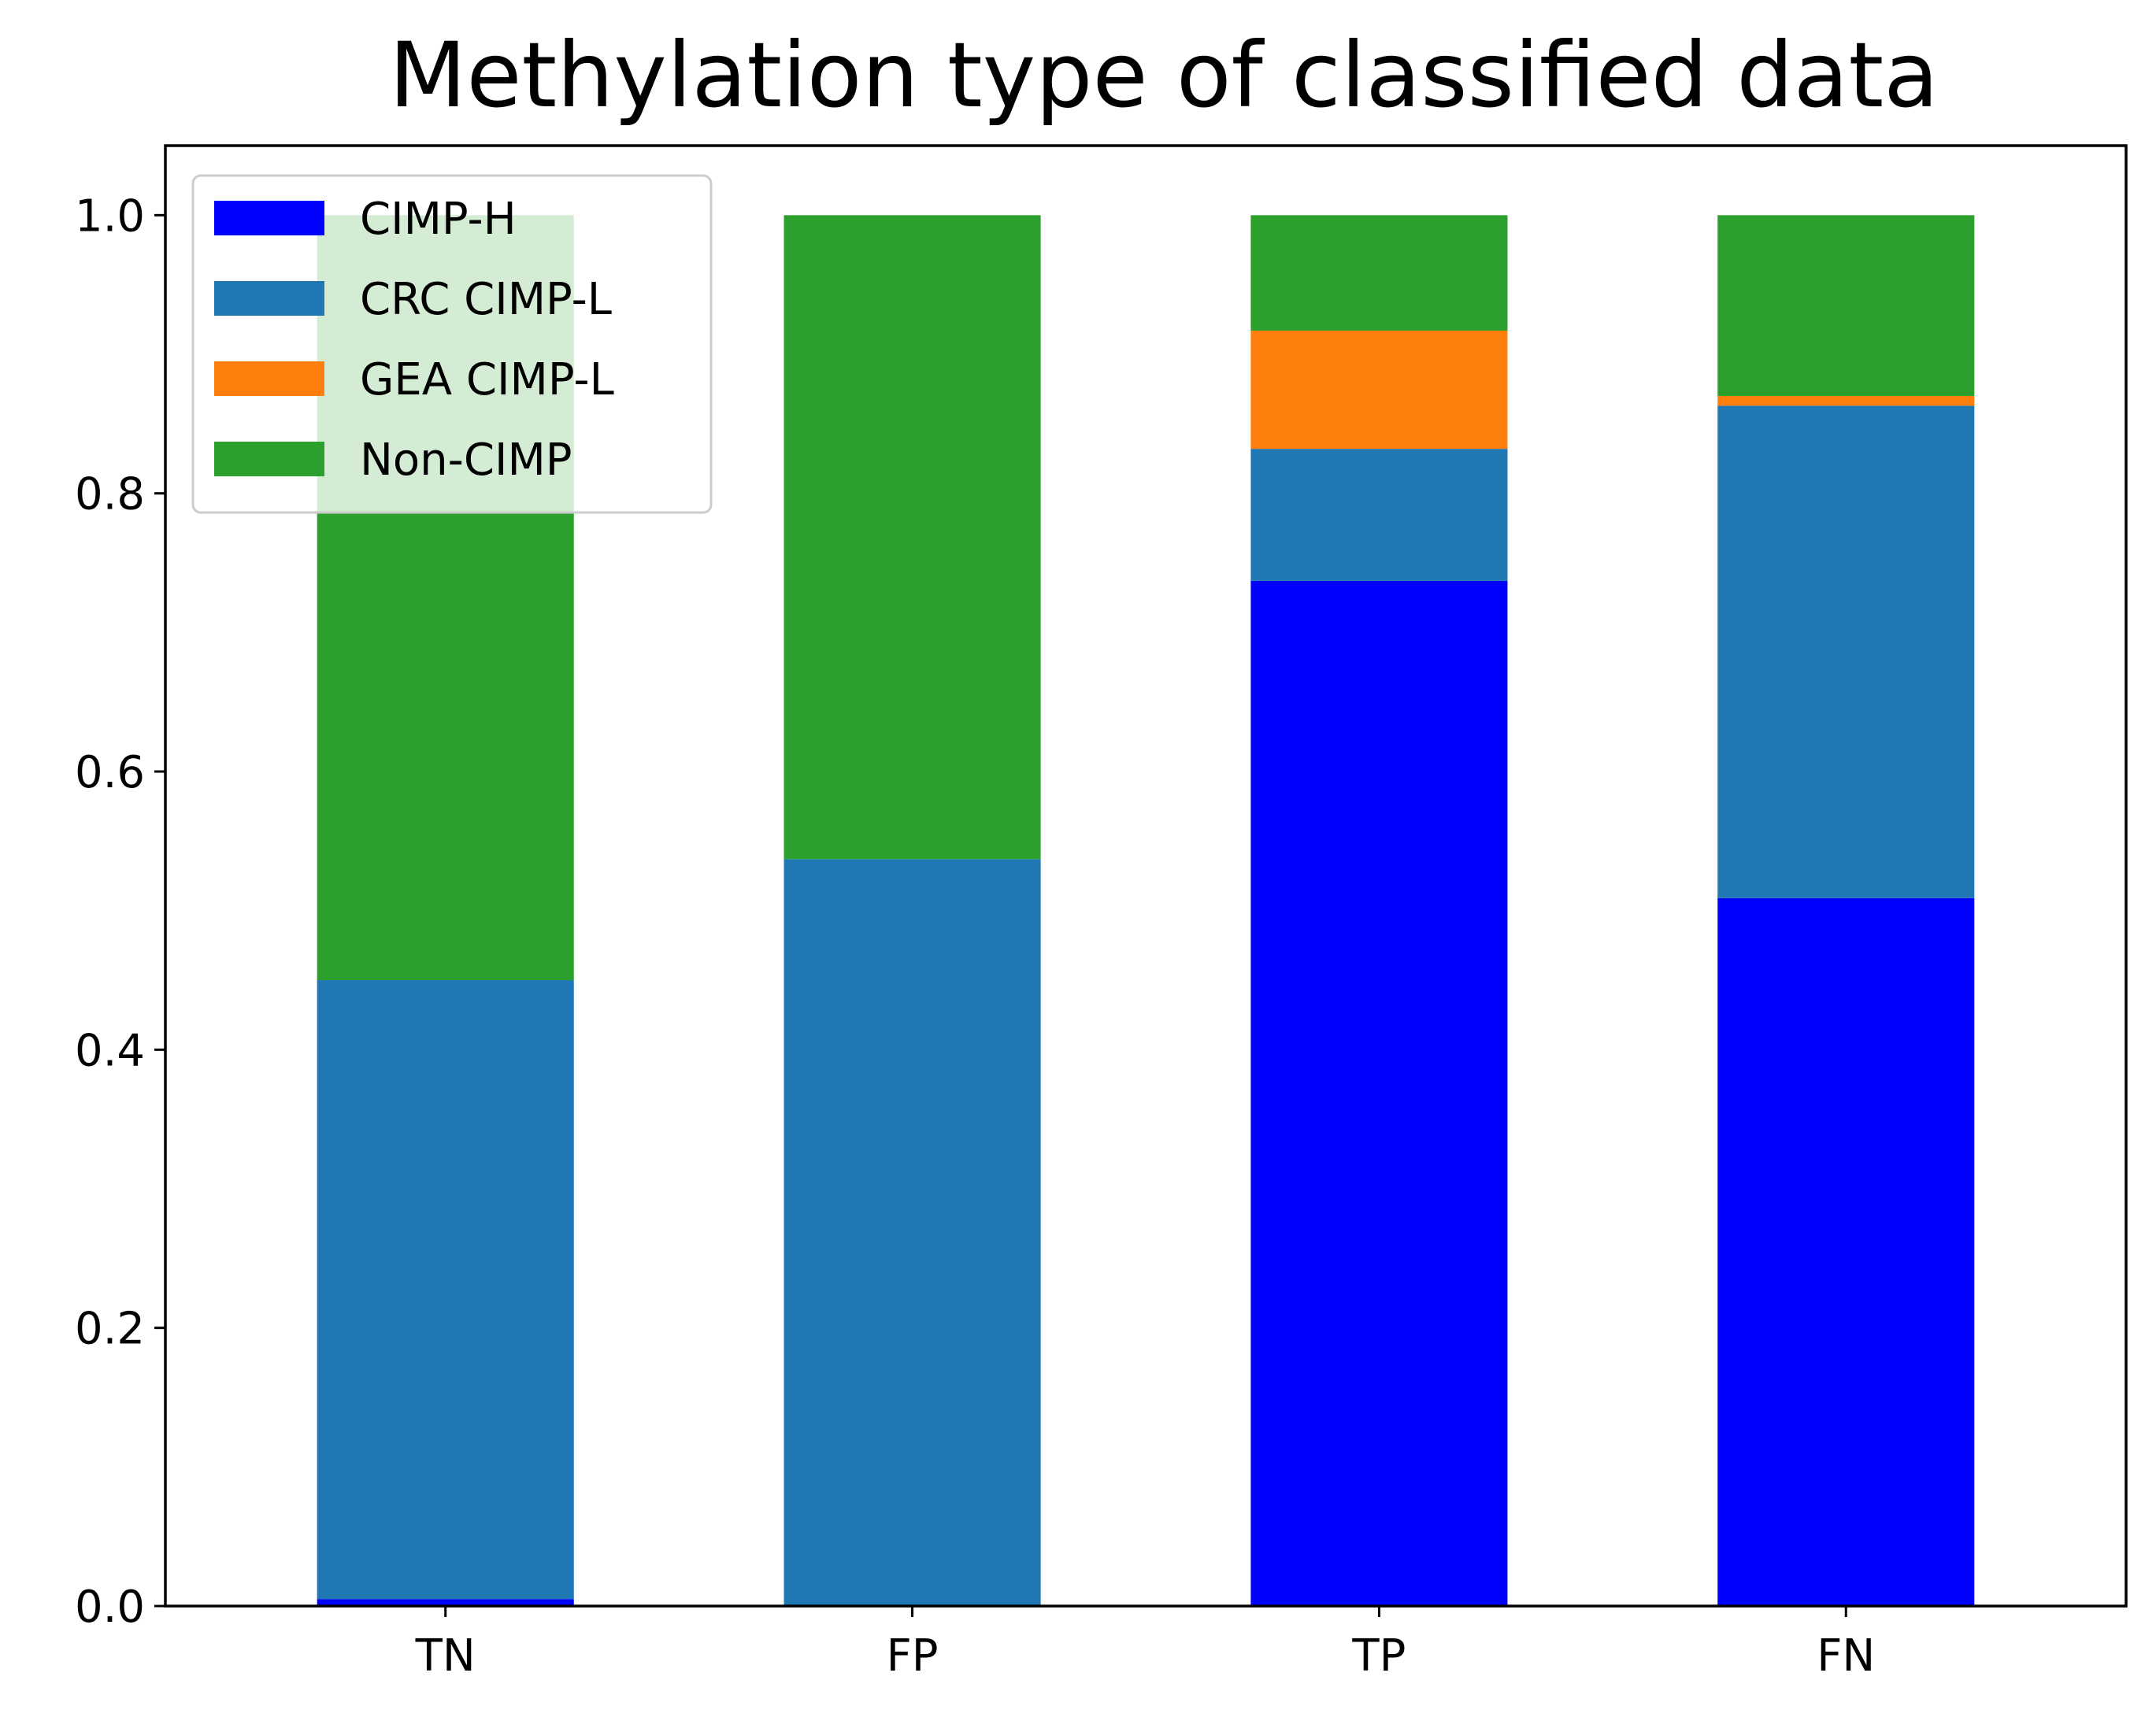 Image resolution: width=2156 pixels, height=1732 pixels. I want to click on bar-fn-cimp-h, so click(1846, 1251).